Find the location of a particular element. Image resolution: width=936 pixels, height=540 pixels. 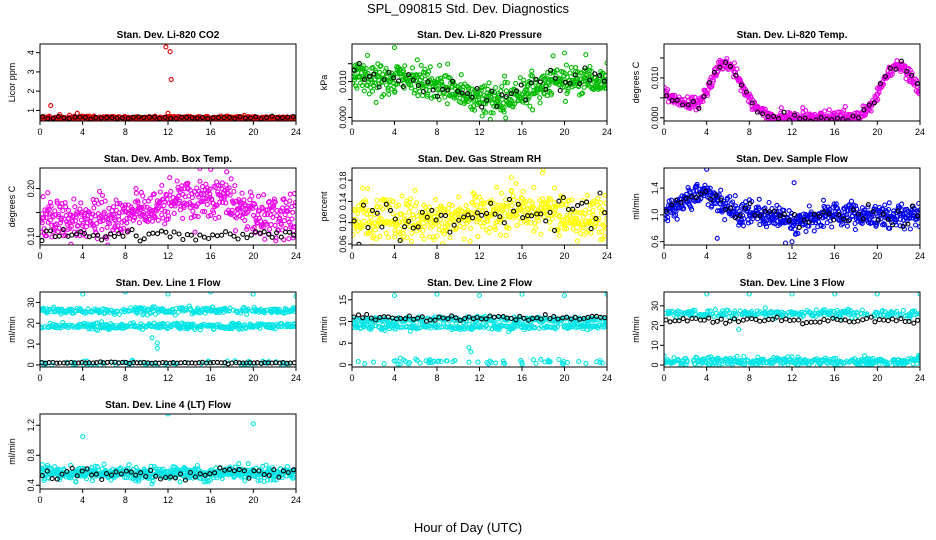

x-tick-label: 20 is located at coordinates (877, 132).